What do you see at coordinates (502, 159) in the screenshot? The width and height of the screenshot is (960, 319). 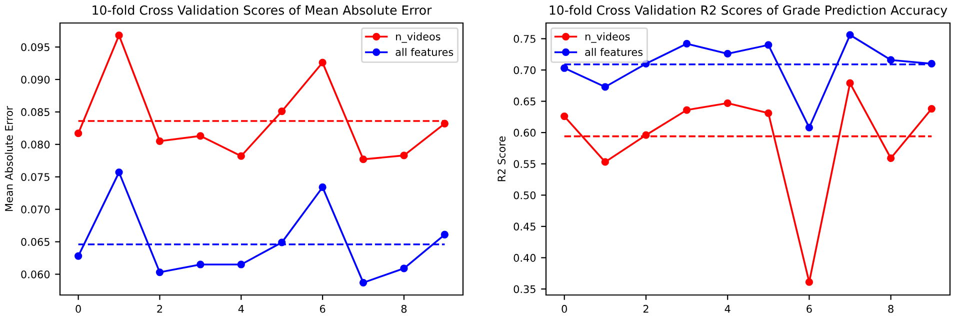 I see `y-axis-title: R2 Score` at bounding box center [502, 159].